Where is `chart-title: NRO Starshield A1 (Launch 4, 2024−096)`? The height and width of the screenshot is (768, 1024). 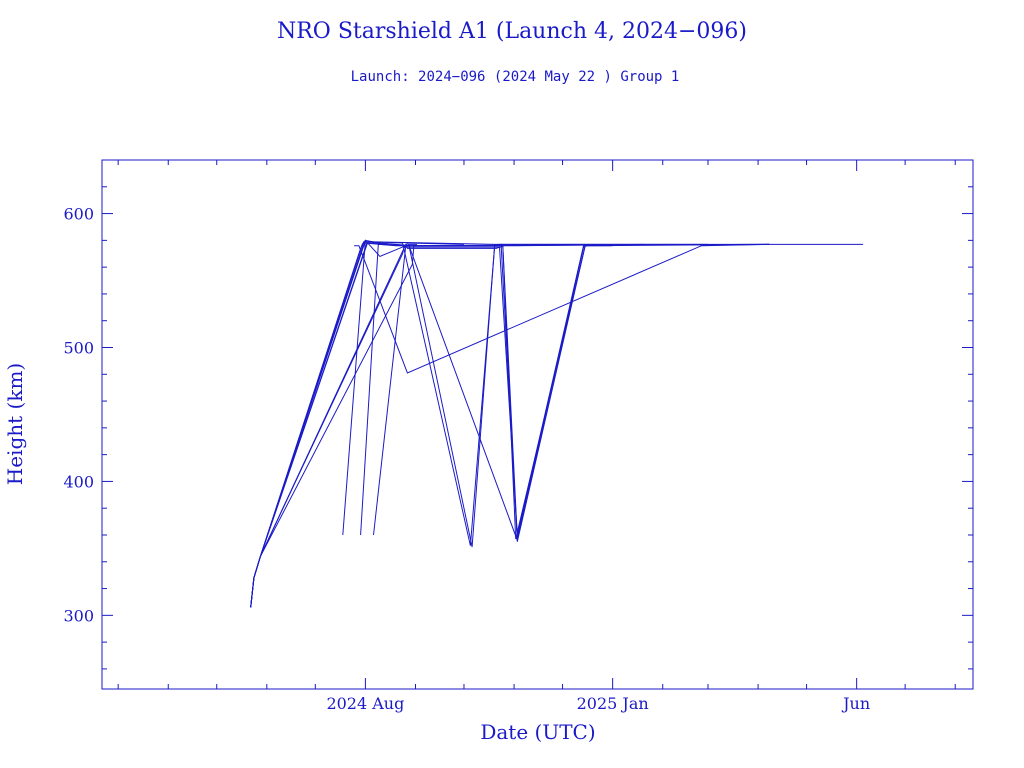
chart-title: NRO Starshield A1 (Launch 4, 2024−096) is located at coordinates (512, 31).